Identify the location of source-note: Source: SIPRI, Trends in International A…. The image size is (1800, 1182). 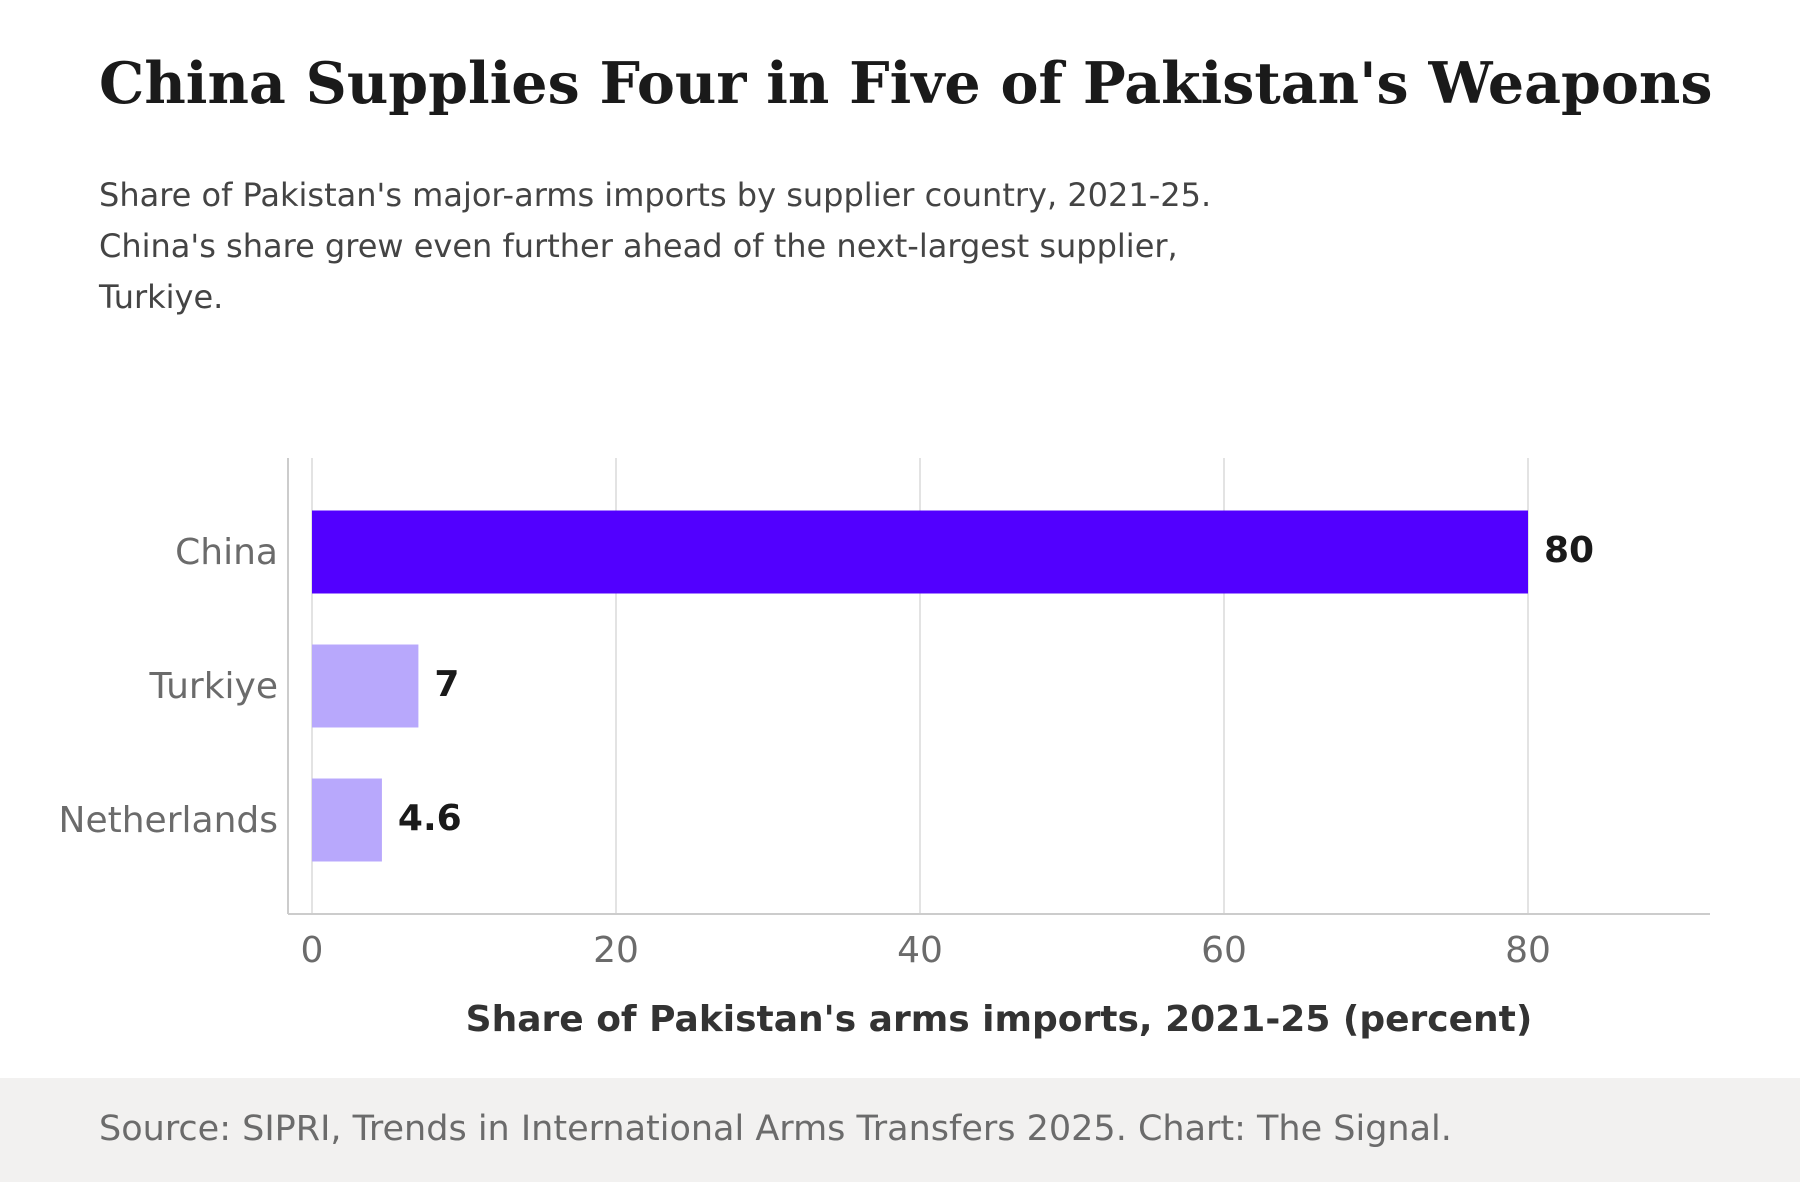
(775, 1129).